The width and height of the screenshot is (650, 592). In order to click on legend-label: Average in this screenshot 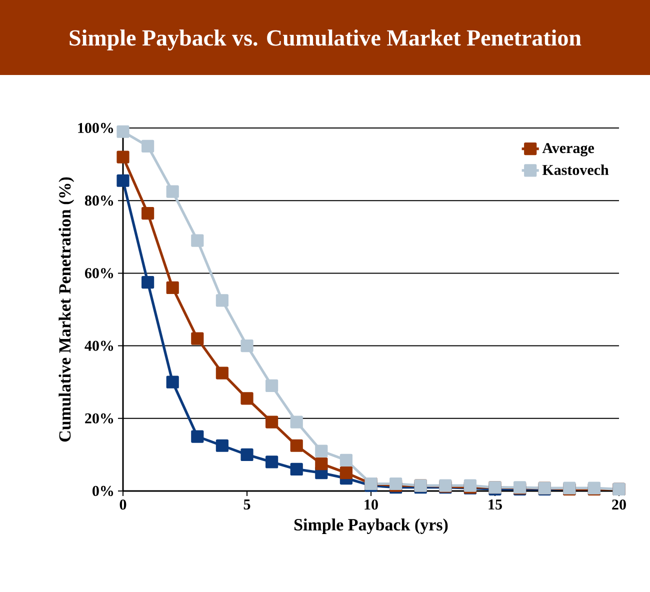, I will do `click(568, 149)`.